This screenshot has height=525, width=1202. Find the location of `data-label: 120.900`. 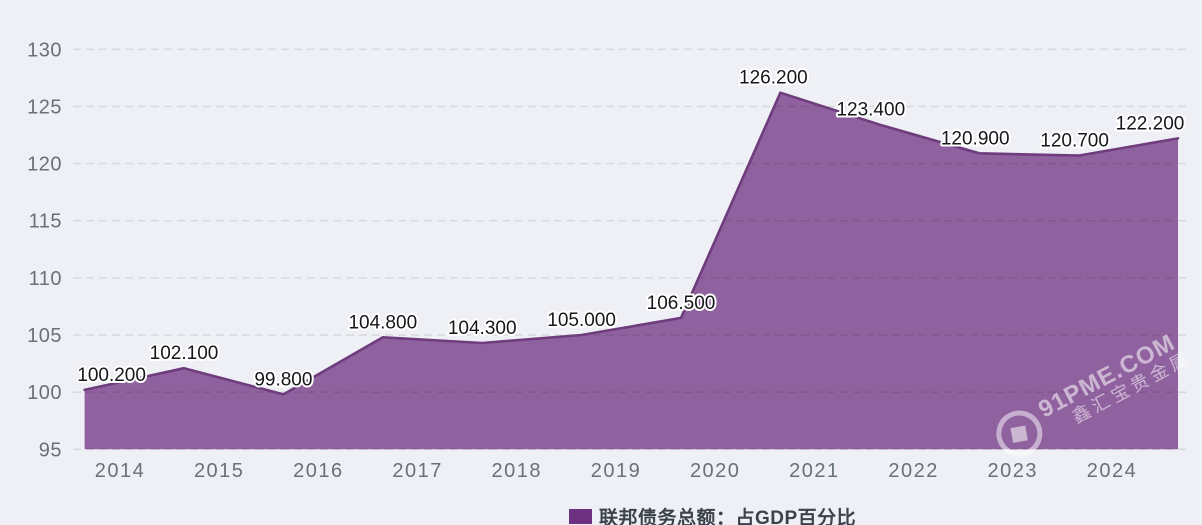

data-label: 120.900 is located at coordinates (975, 138).